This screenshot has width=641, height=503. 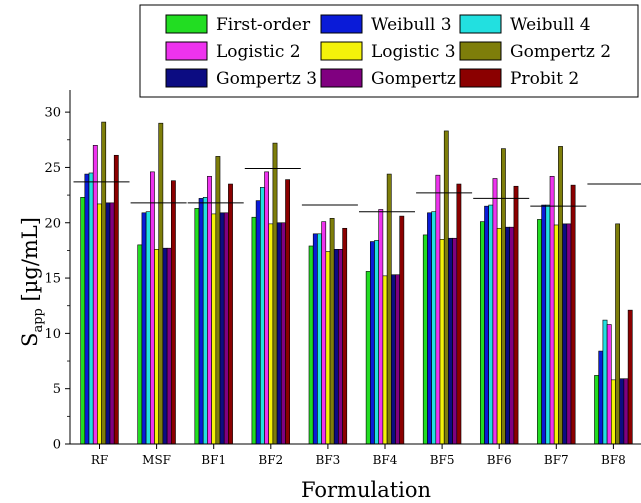 I want to click on bar-logistic-2-bf6, so click(x=495, y=311).